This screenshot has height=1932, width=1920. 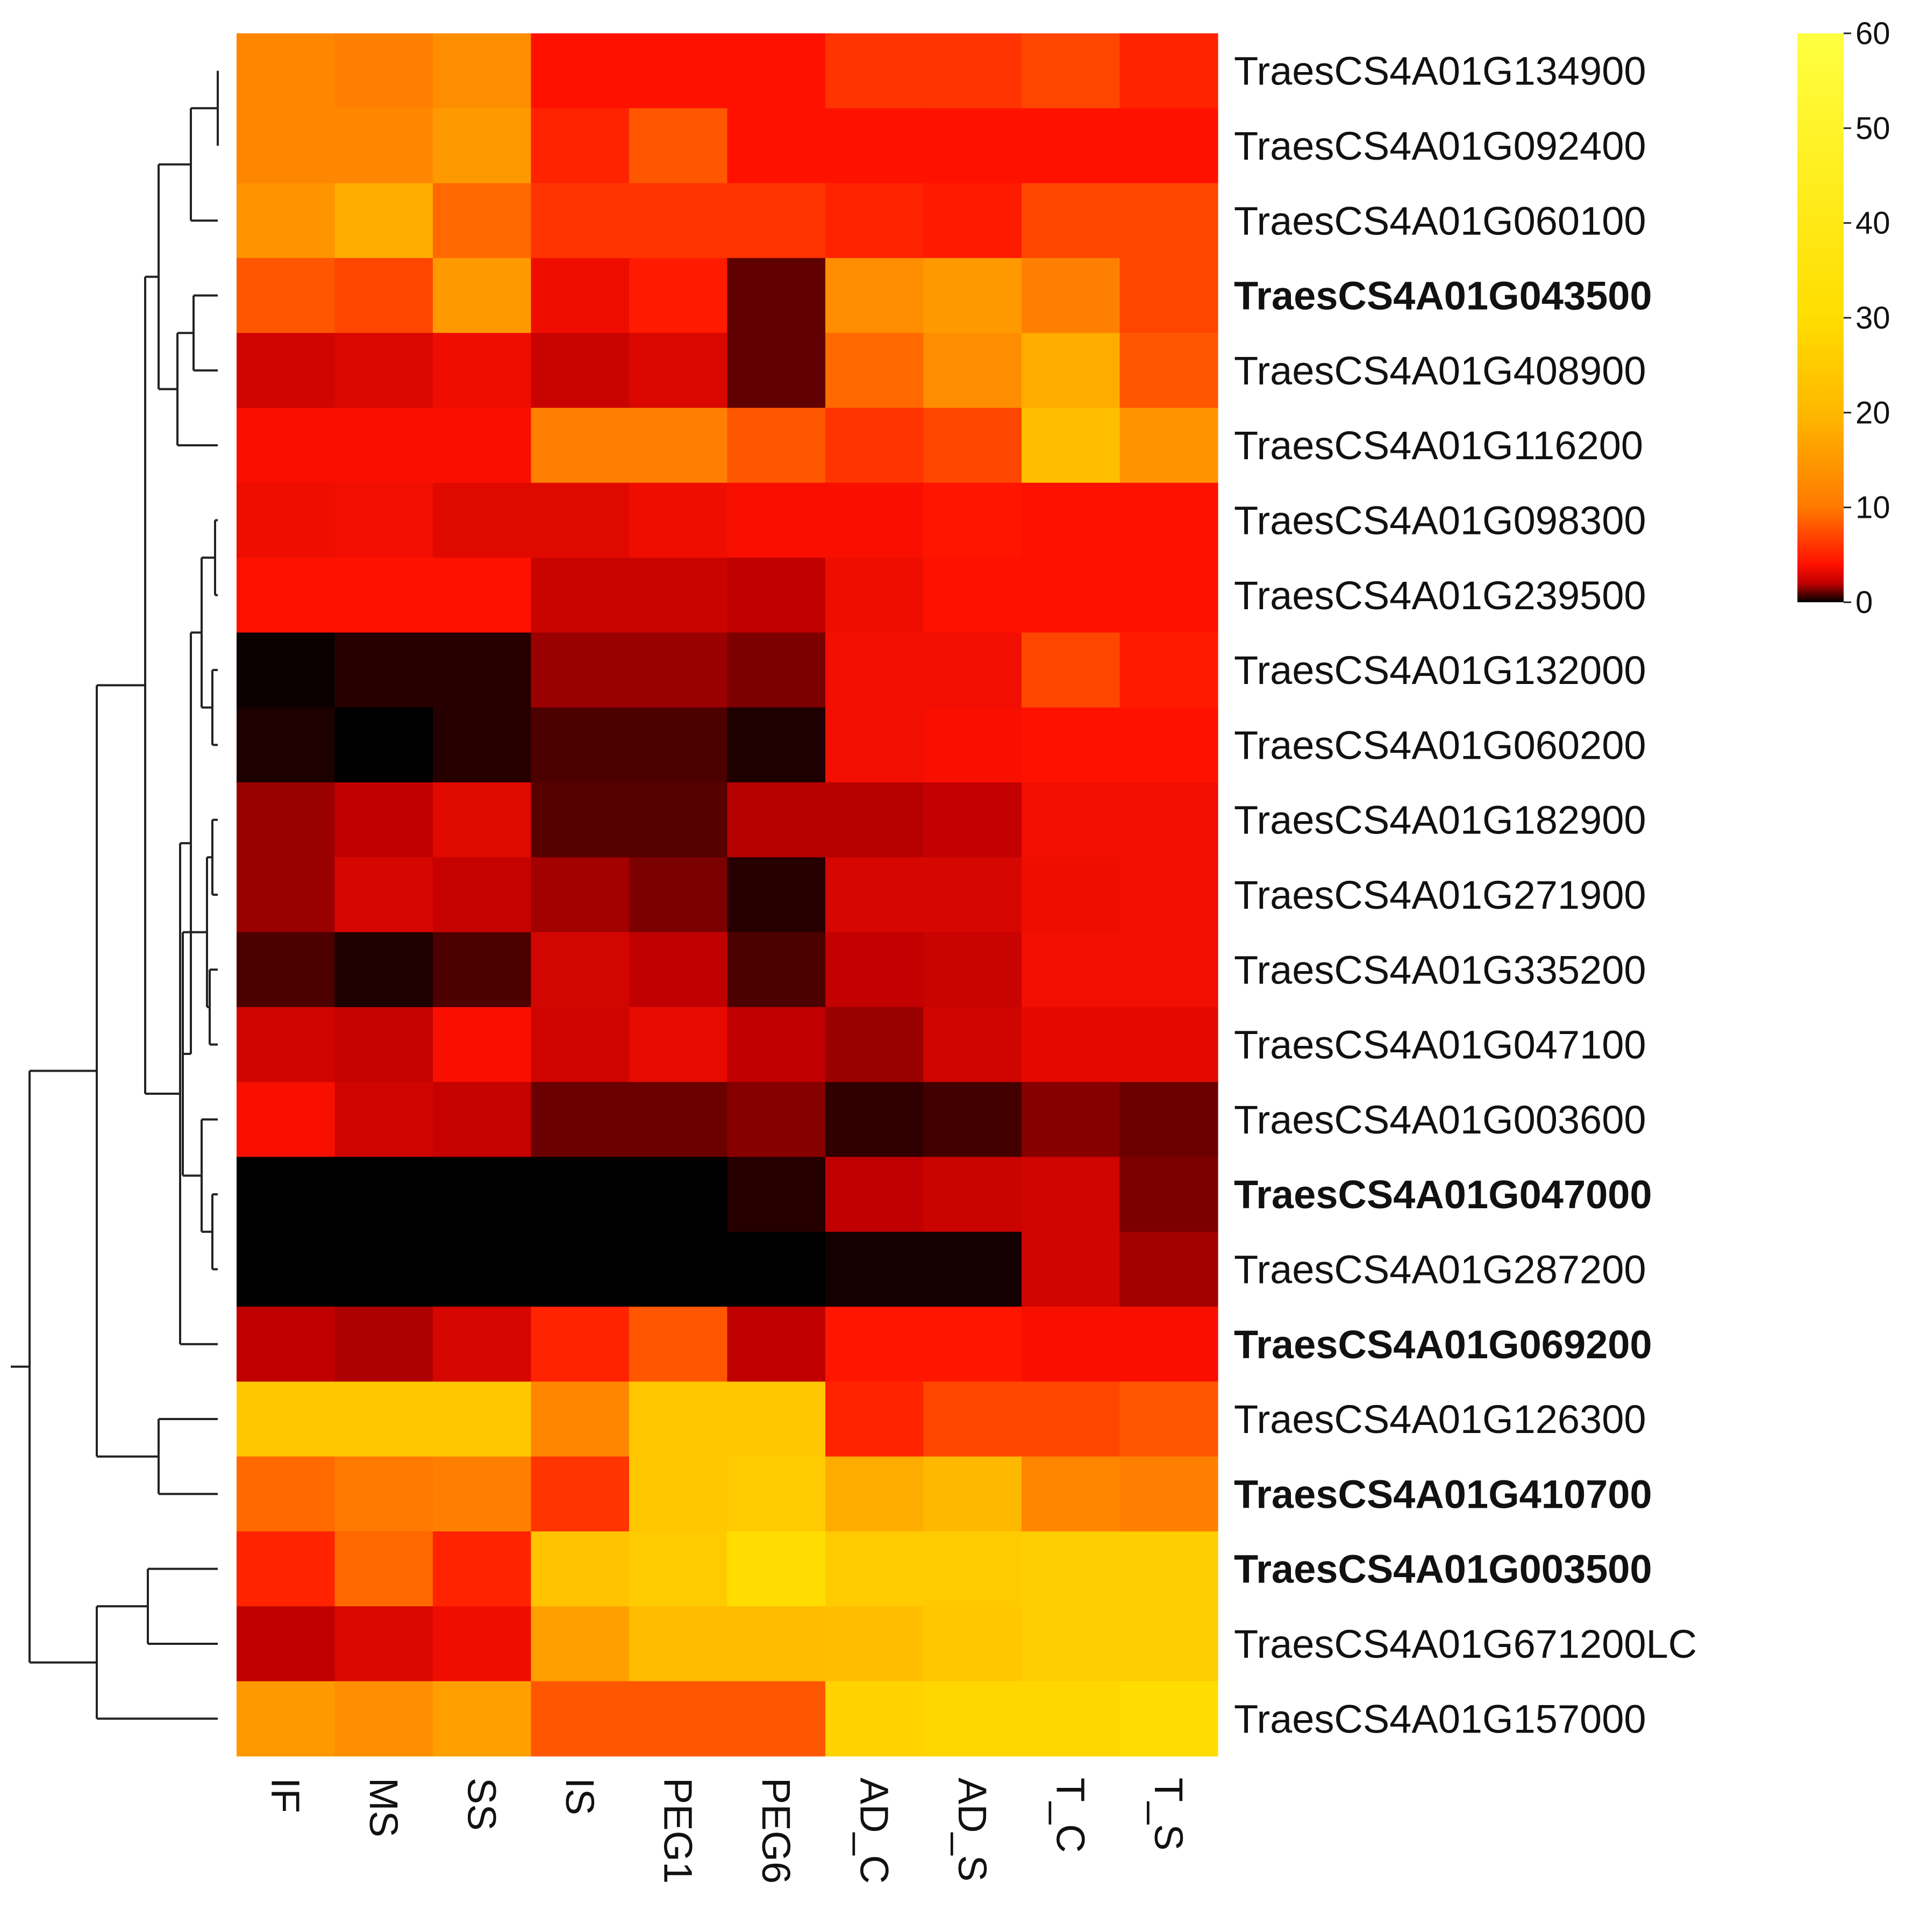 I want to click on column-label: MS, so click(x=383, y=1807).